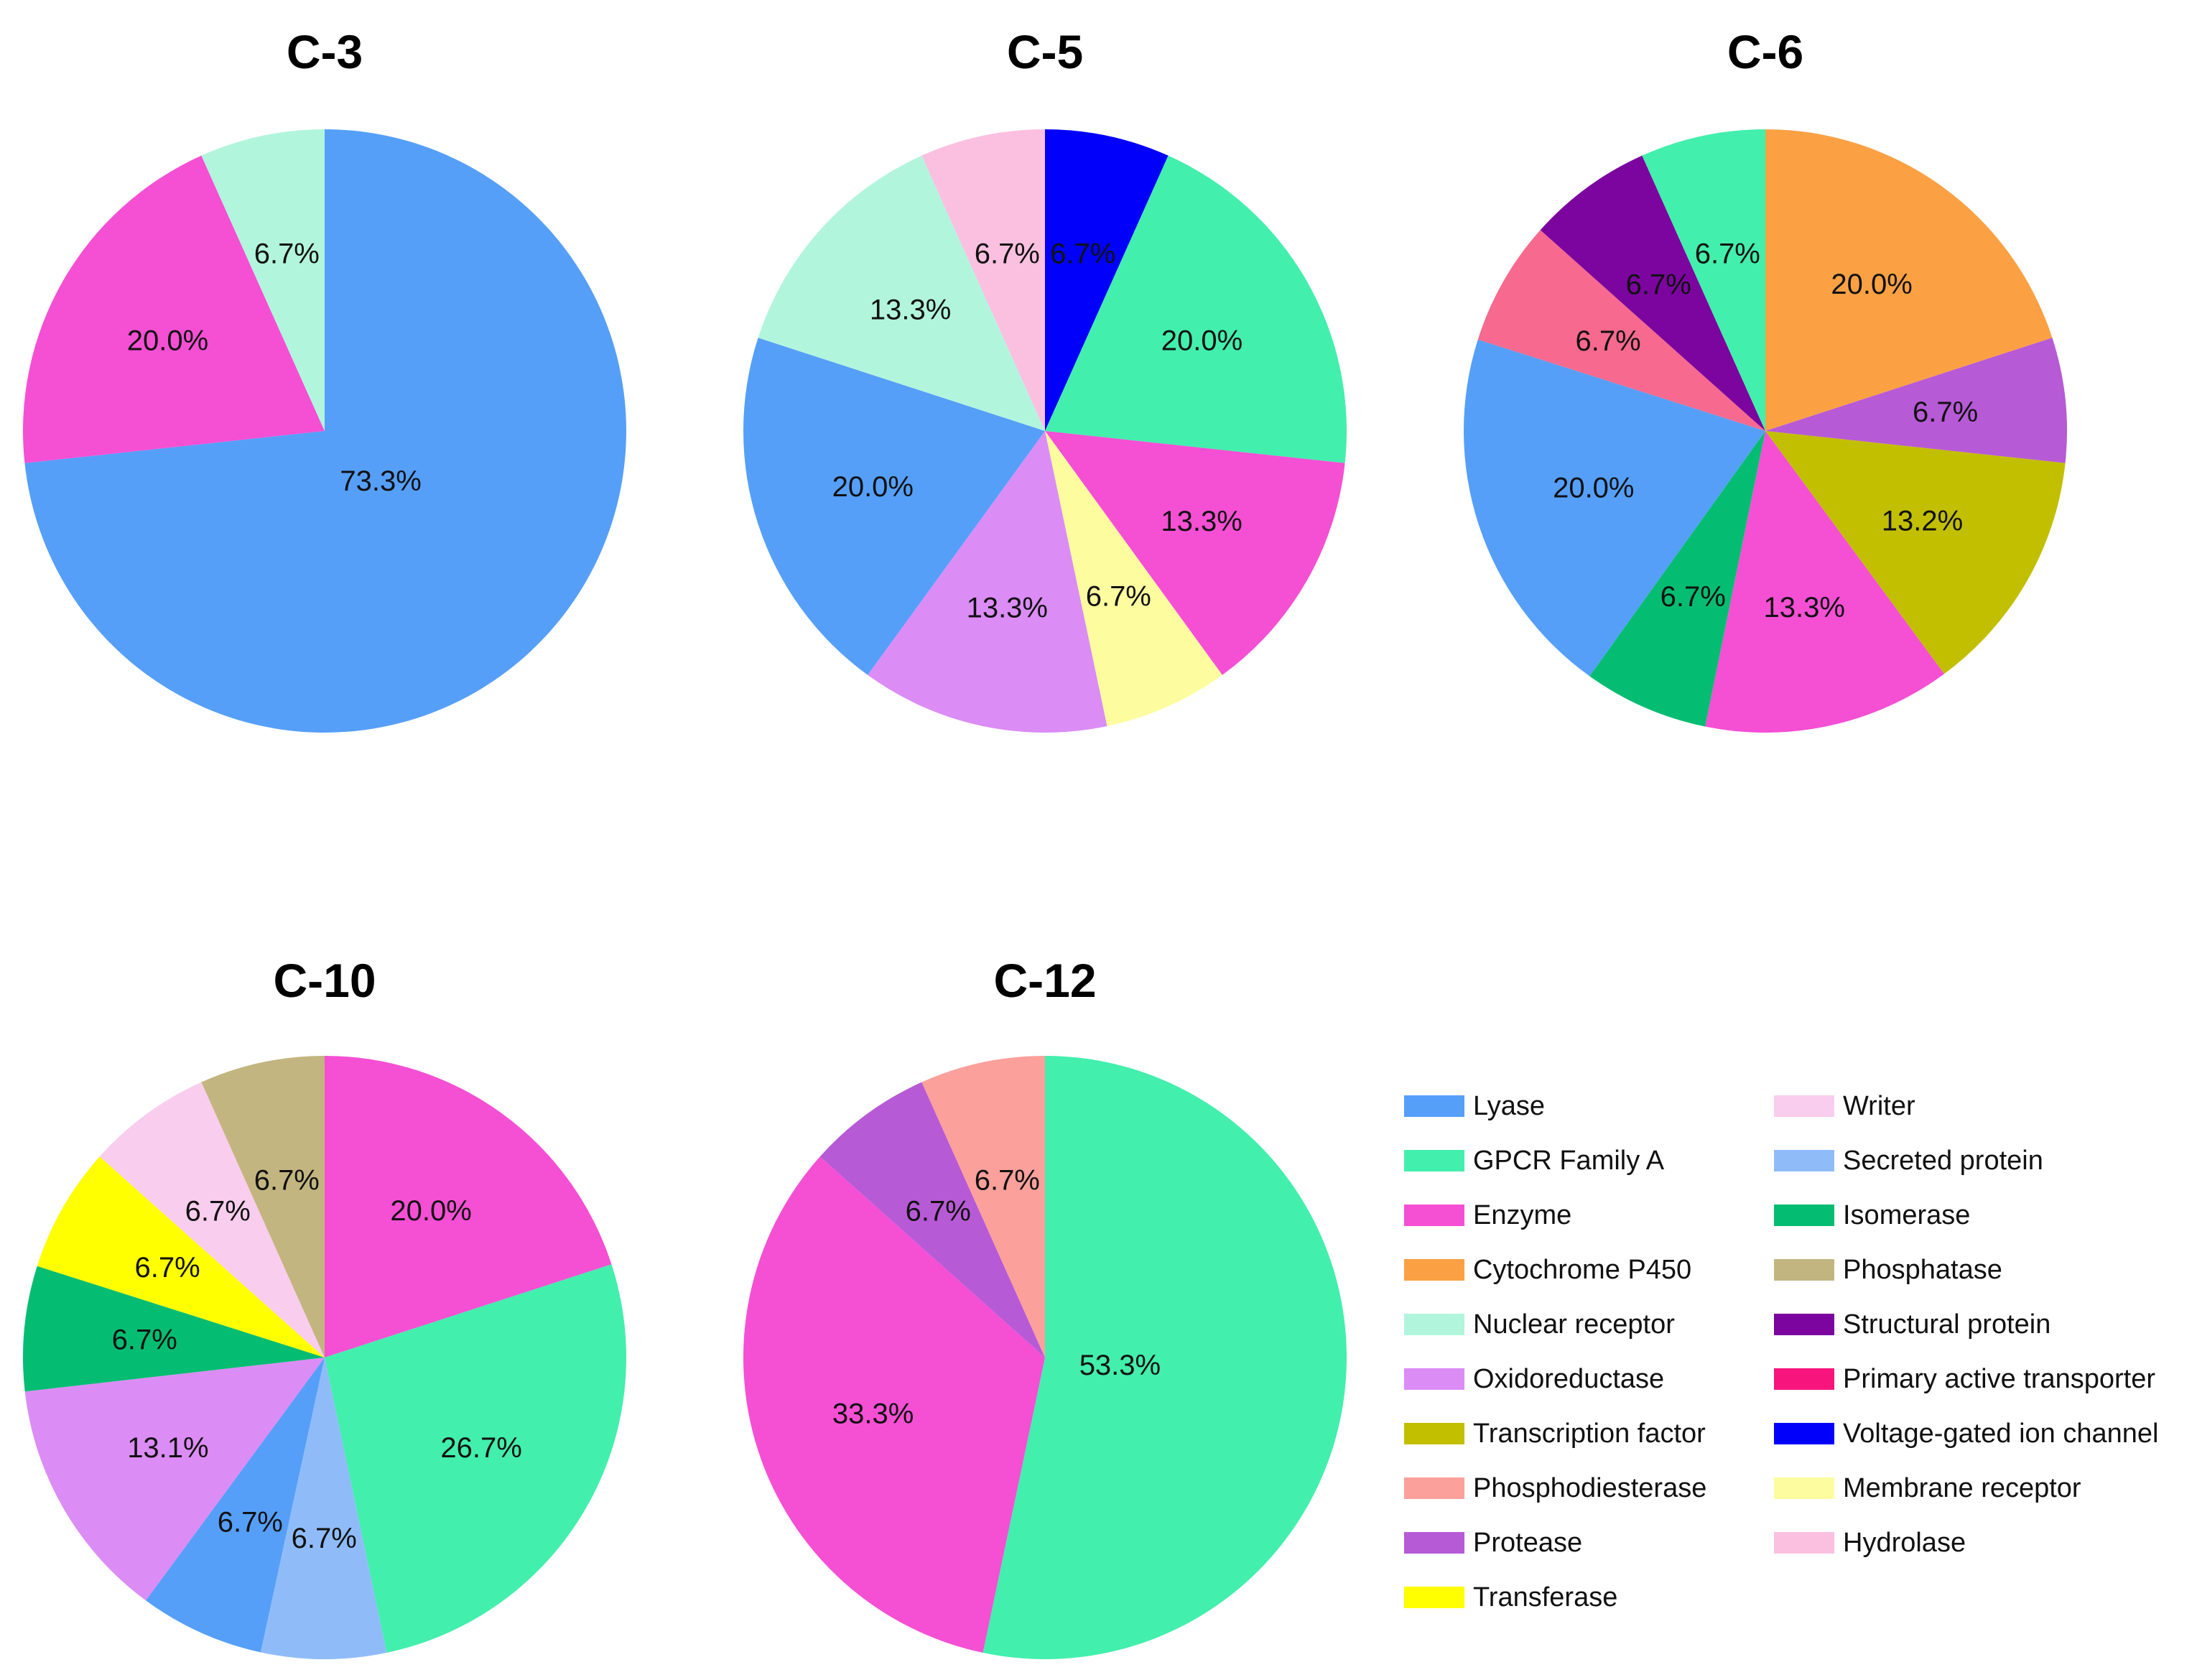 The width and height of the screenshot is (2197, 1680). I want to click on pie-chart-c-3: C-3 73.3% 20.0% 6.7%, so click(324, 379).